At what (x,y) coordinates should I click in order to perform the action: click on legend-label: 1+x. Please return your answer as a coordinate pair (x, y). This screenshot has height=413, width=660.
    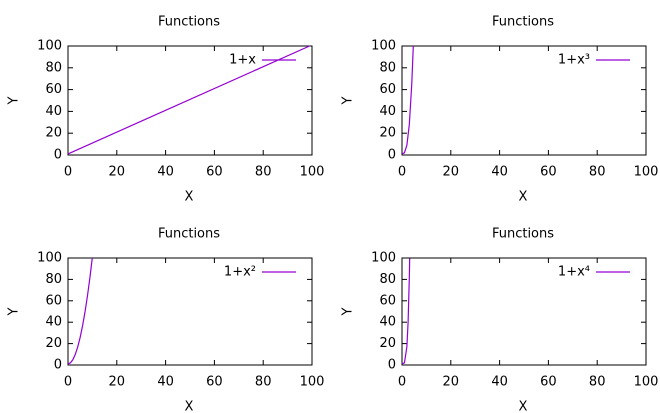
    Looking at the image, I should click on (242, 60).